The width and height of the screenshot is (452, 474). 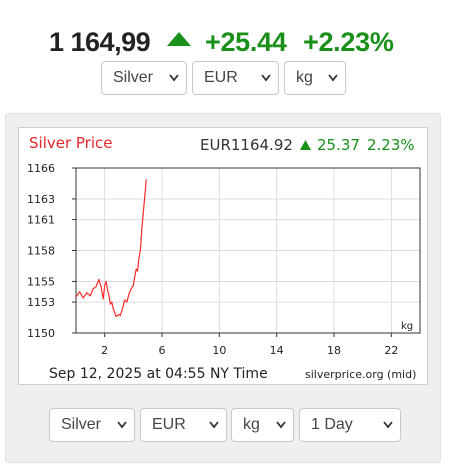 What do you see at coordinates (219, 350) in the screenshot?
I see `x-tick-label: 10` at bounding box center [219, 350].